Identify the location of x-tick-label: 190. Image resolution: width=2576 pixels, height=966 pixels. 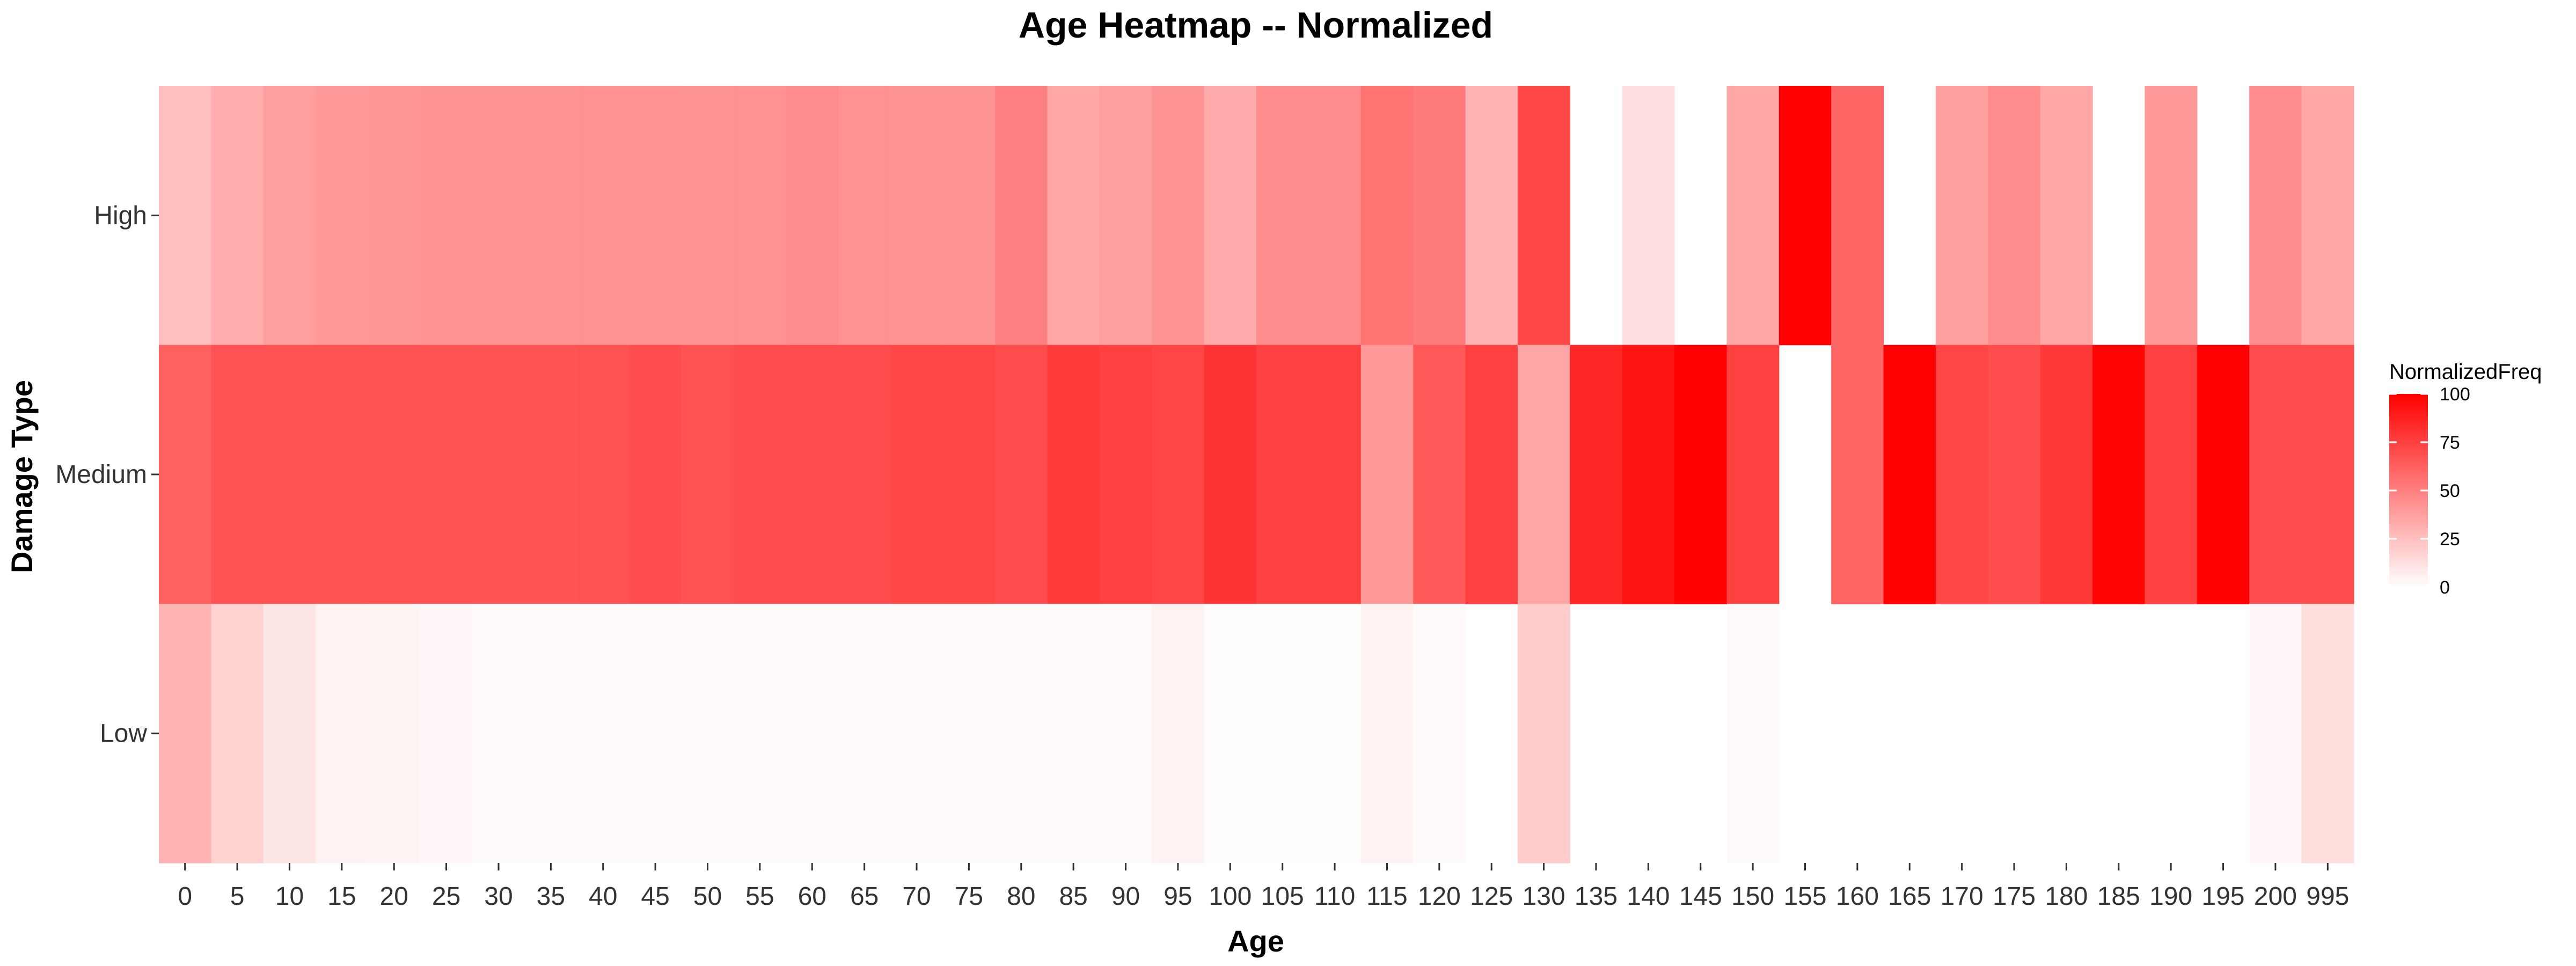
(2170, 896).